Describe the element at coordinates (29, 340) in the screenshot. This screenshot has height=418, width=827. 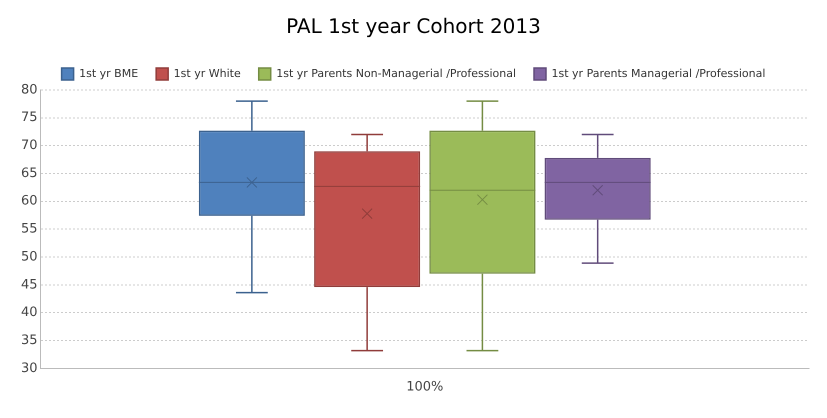
I see `y-tick-label: 35` at that location.